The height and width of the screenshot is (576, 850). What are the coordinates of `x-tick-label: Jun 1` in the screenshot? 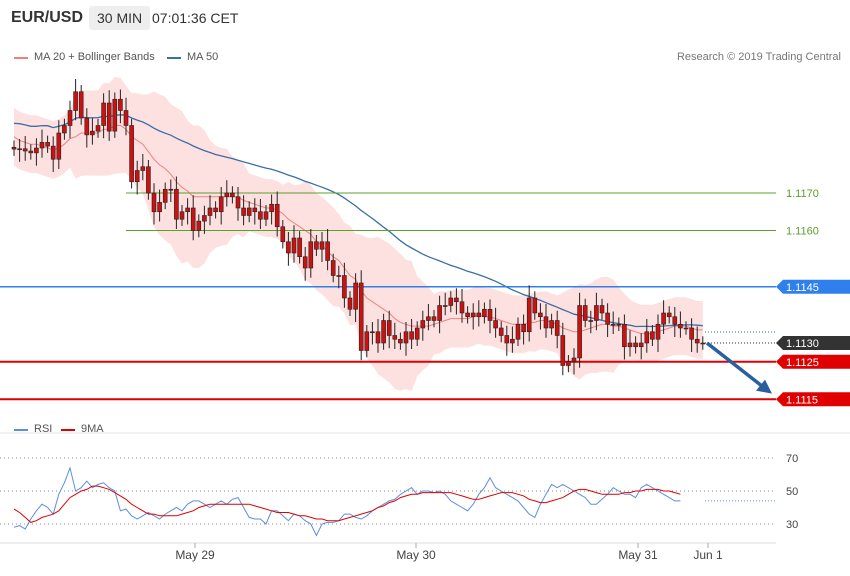 It's located at (708, 555).